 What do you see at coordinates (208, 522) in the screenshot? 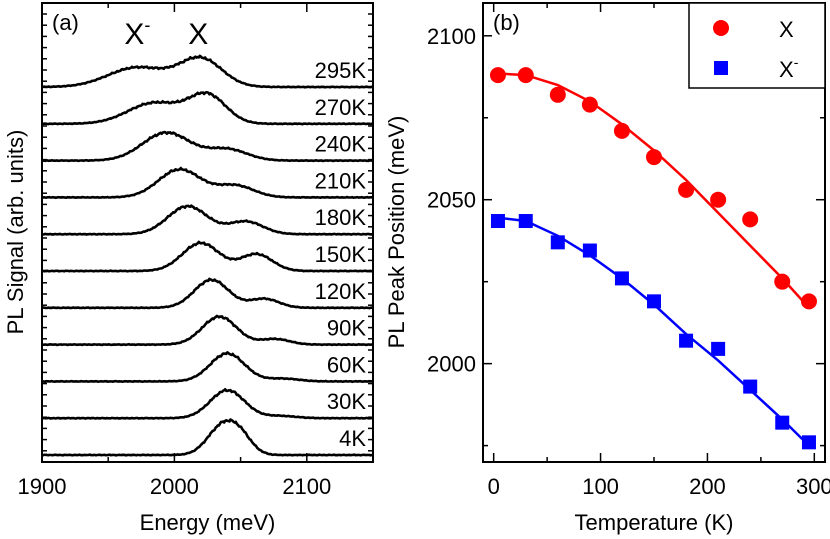
I see `panel-a-xlabel: Energy (meV)` at bounding box center [208, 522].